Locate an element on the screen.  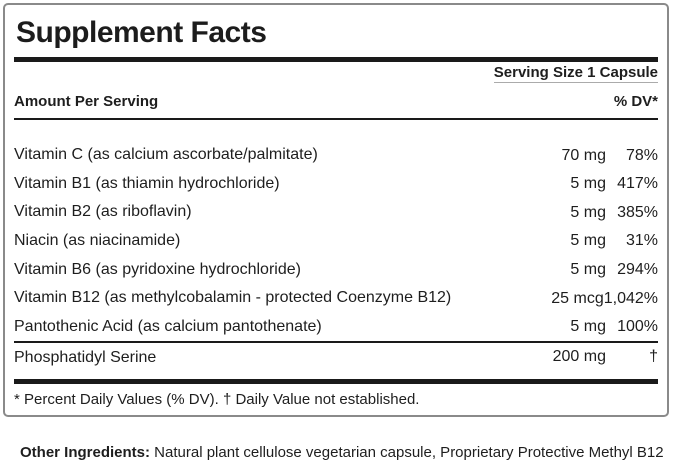
amount-per-serving-header: Amount Per Serving is located at coordinates (86, 101).